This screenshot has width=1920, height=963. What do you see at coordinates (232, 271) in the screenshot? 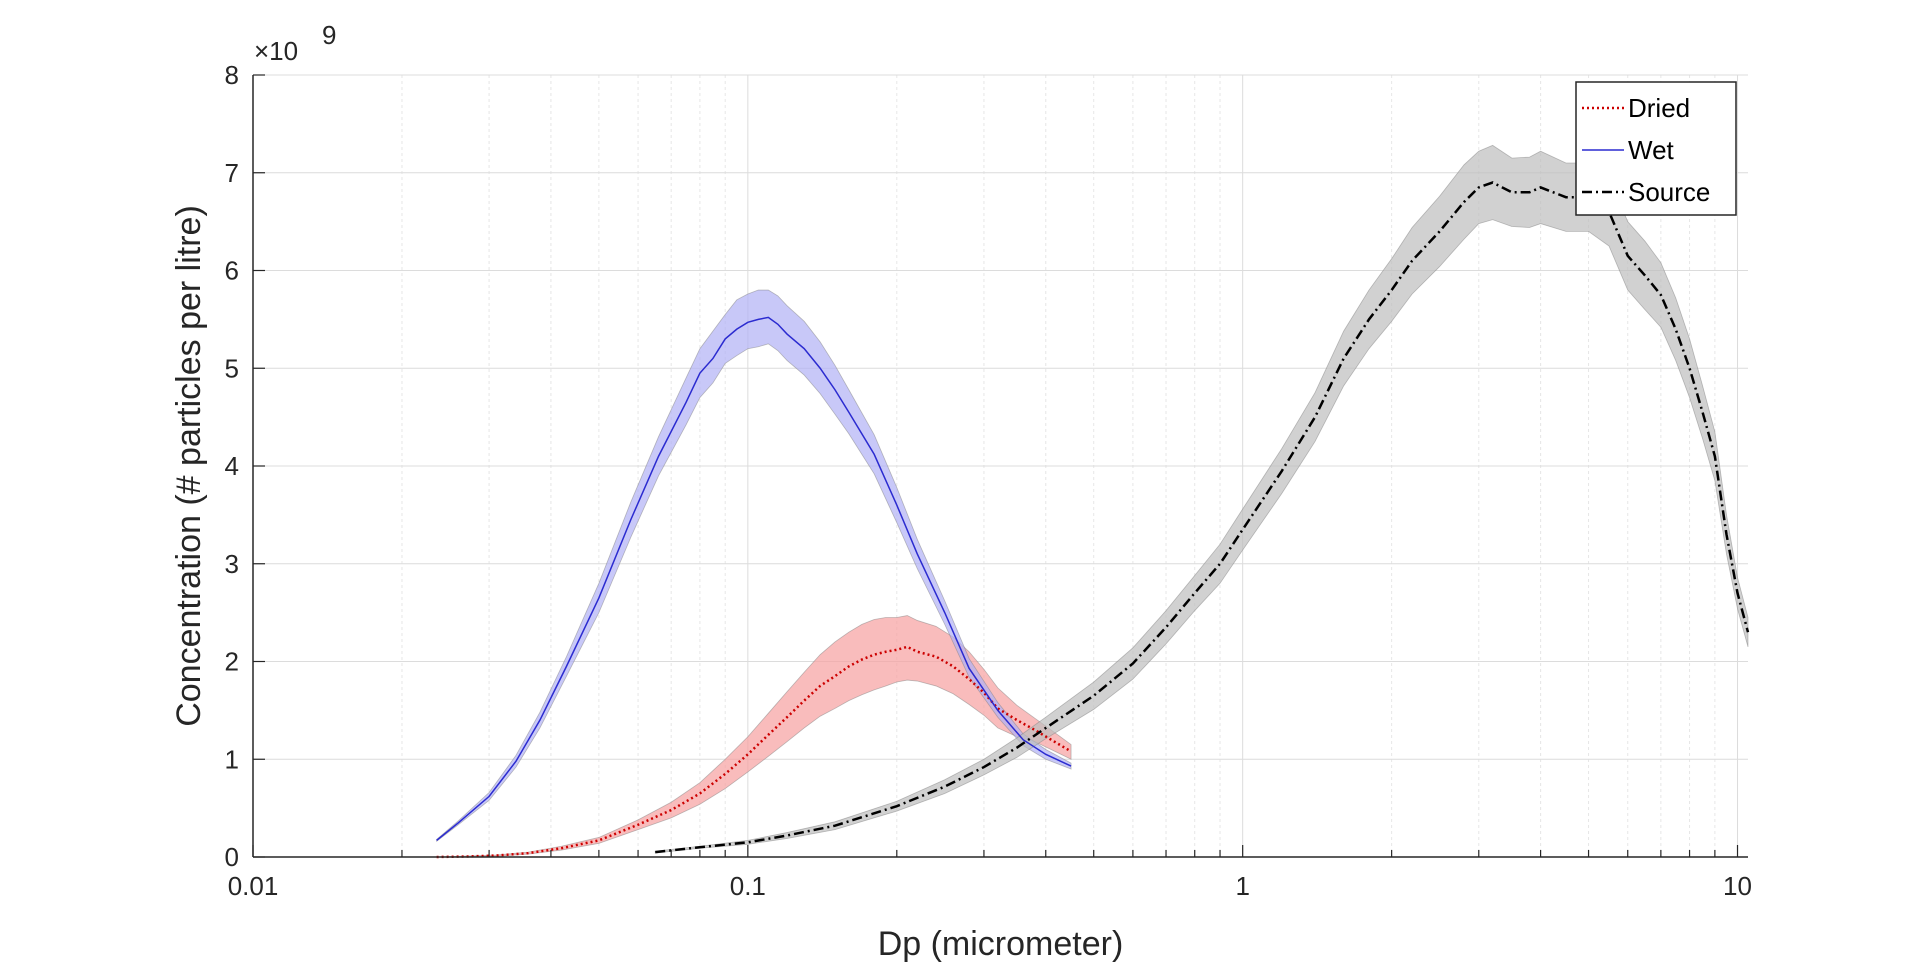
I see `y-tick-label: 6` at bounding box center [232, 271].